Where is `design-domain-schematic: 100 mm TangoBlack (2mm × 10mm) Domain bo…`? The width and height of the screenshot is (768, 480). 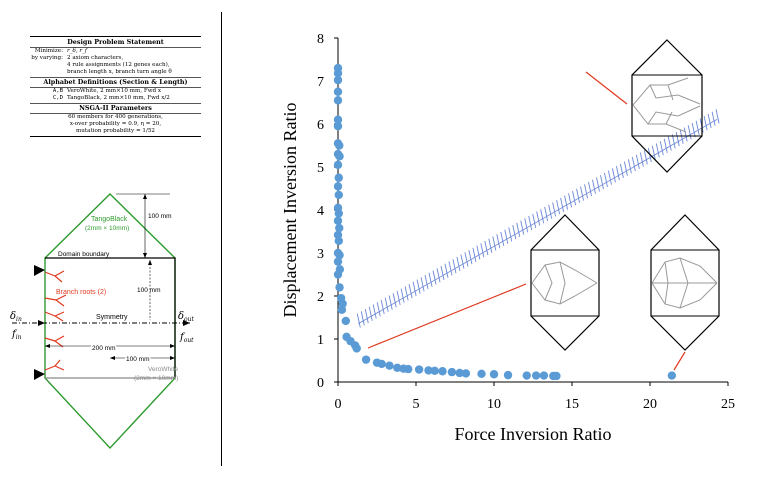
design-domain-schematic: 100 mm TangoBlack (2mm × 10mm) Domain bo… is located at coordinates (102, 321).